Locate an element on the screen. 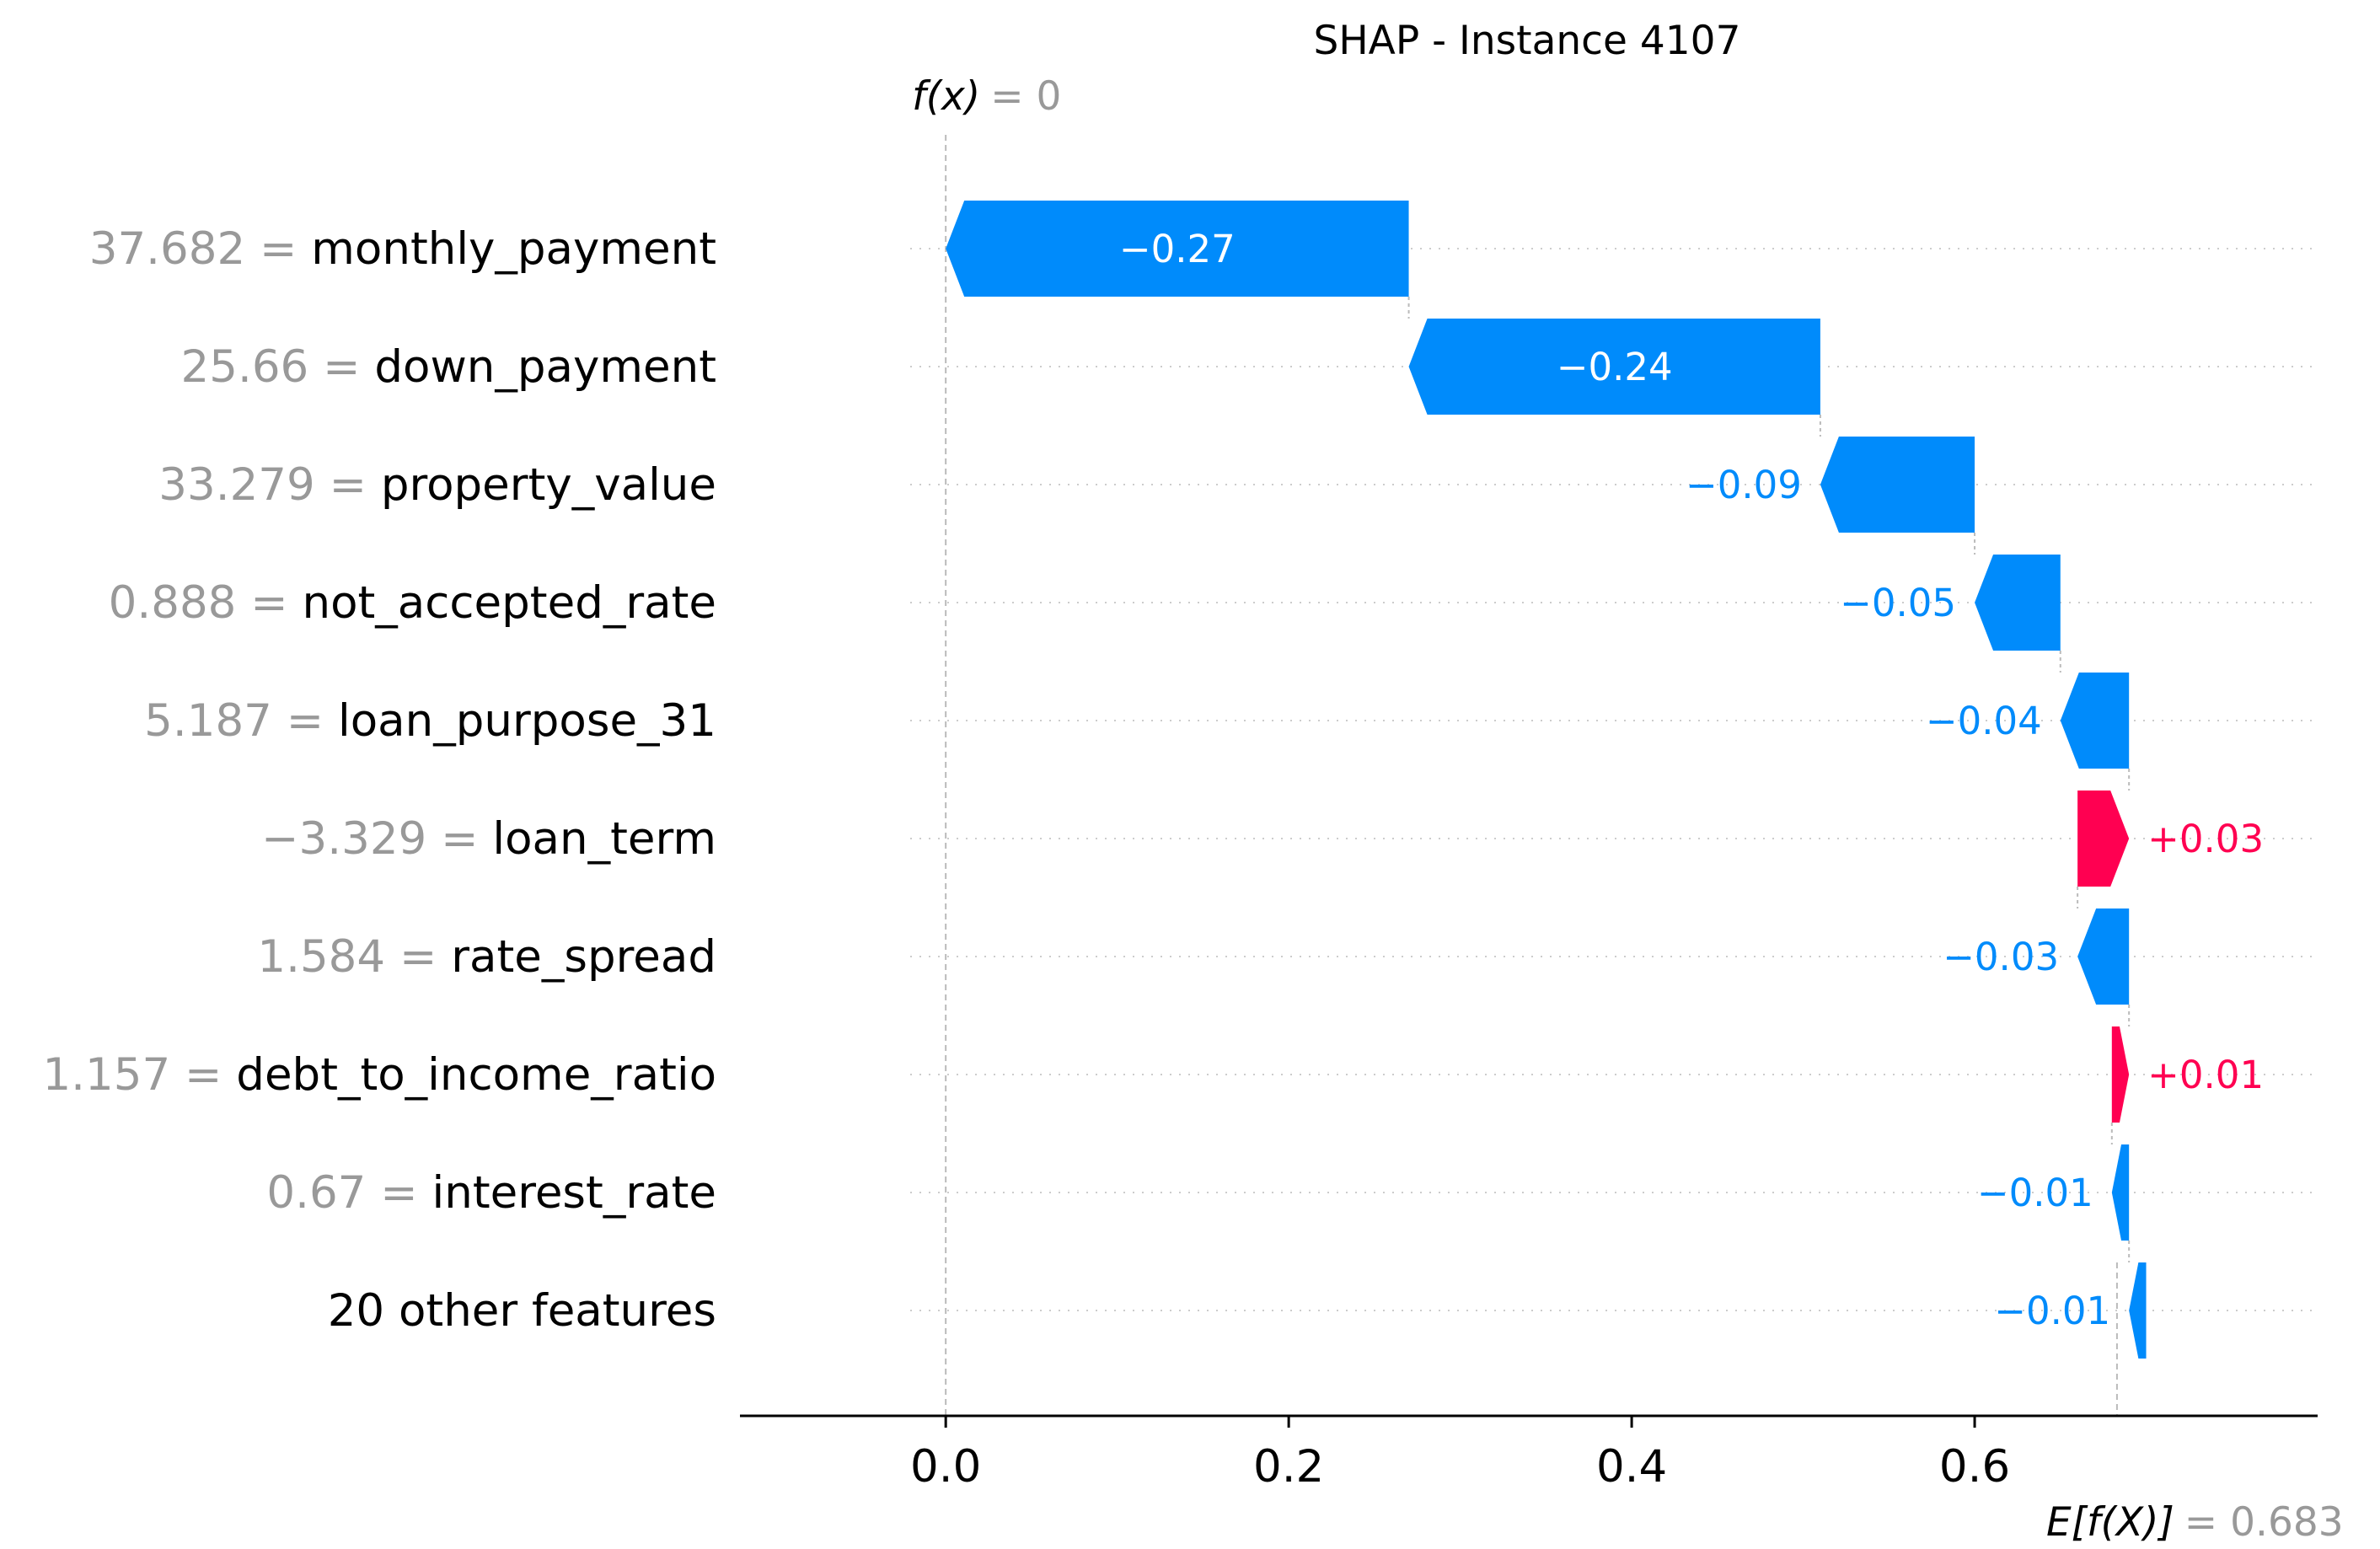 This screenshot has height=1549, width=2380. bar-property-value is located at coordinates (1897, 485).